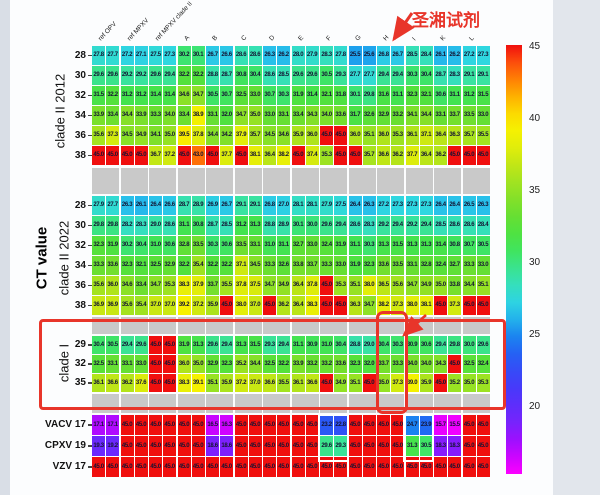 This screenshot has width=600, height=495. I want to click on heatmap-cell: 18.3, so click(455, 446).